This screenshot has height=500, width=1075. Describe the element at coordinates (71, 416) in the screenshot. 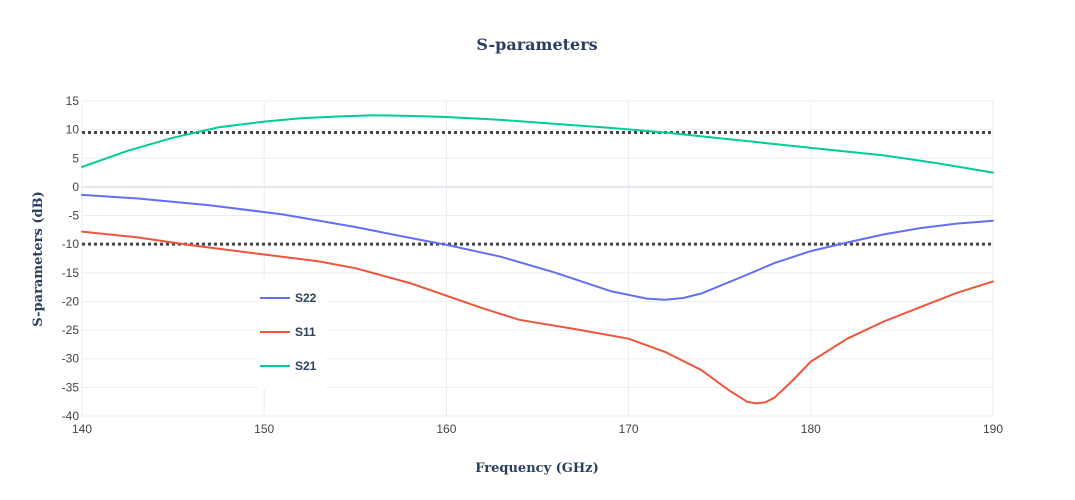

I see `y-tick-label: -40` at that location.